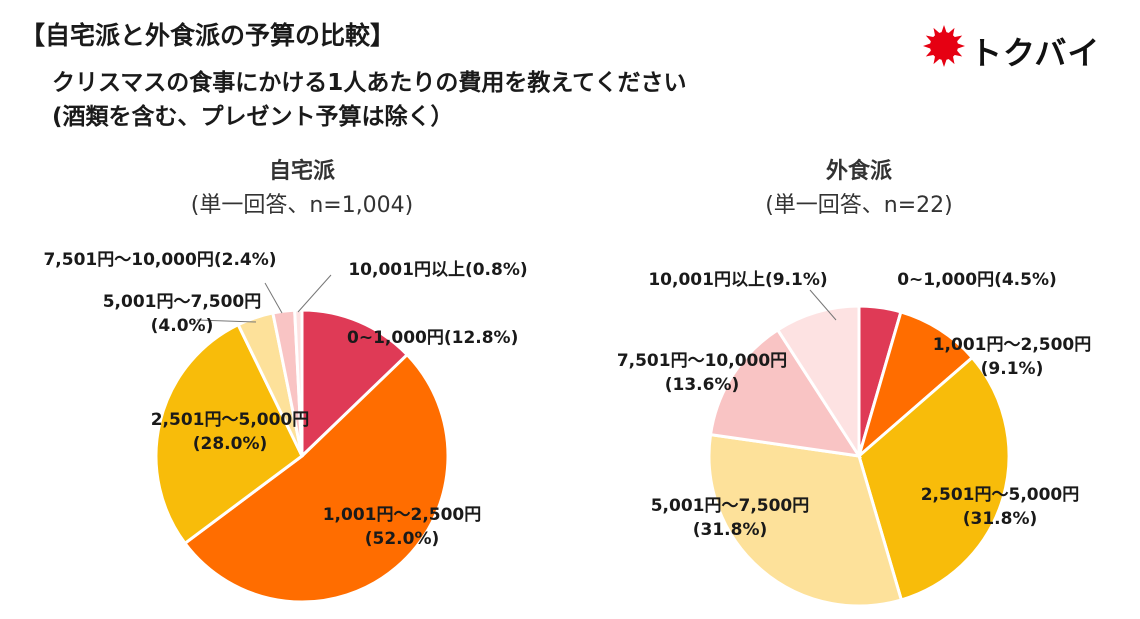 The height and width of the screenshot is (619, 1140). Describe the element at coordinates (1000, 507) in the screenshot. I see `slice-label: 2,501円～5,000円(31.8%)` at that location.